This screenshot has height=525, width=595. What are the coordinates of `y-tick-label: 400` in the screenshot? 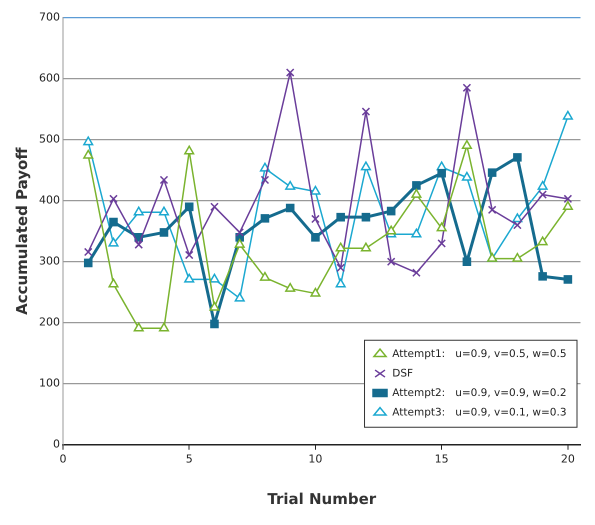 It's located at (49, 200).